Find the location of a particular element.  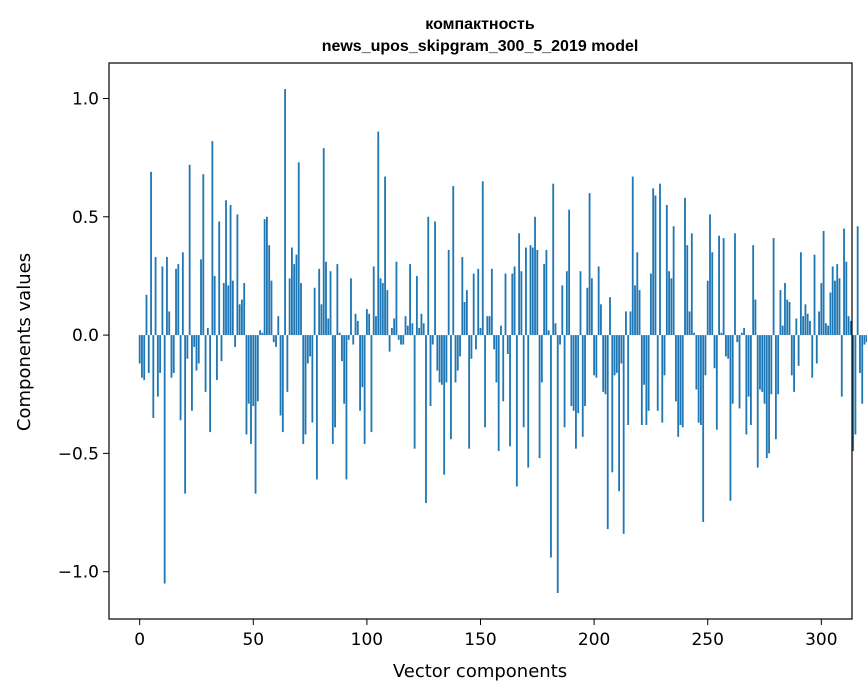

y-axis-label: Components values is located at coordinates (24, 342).